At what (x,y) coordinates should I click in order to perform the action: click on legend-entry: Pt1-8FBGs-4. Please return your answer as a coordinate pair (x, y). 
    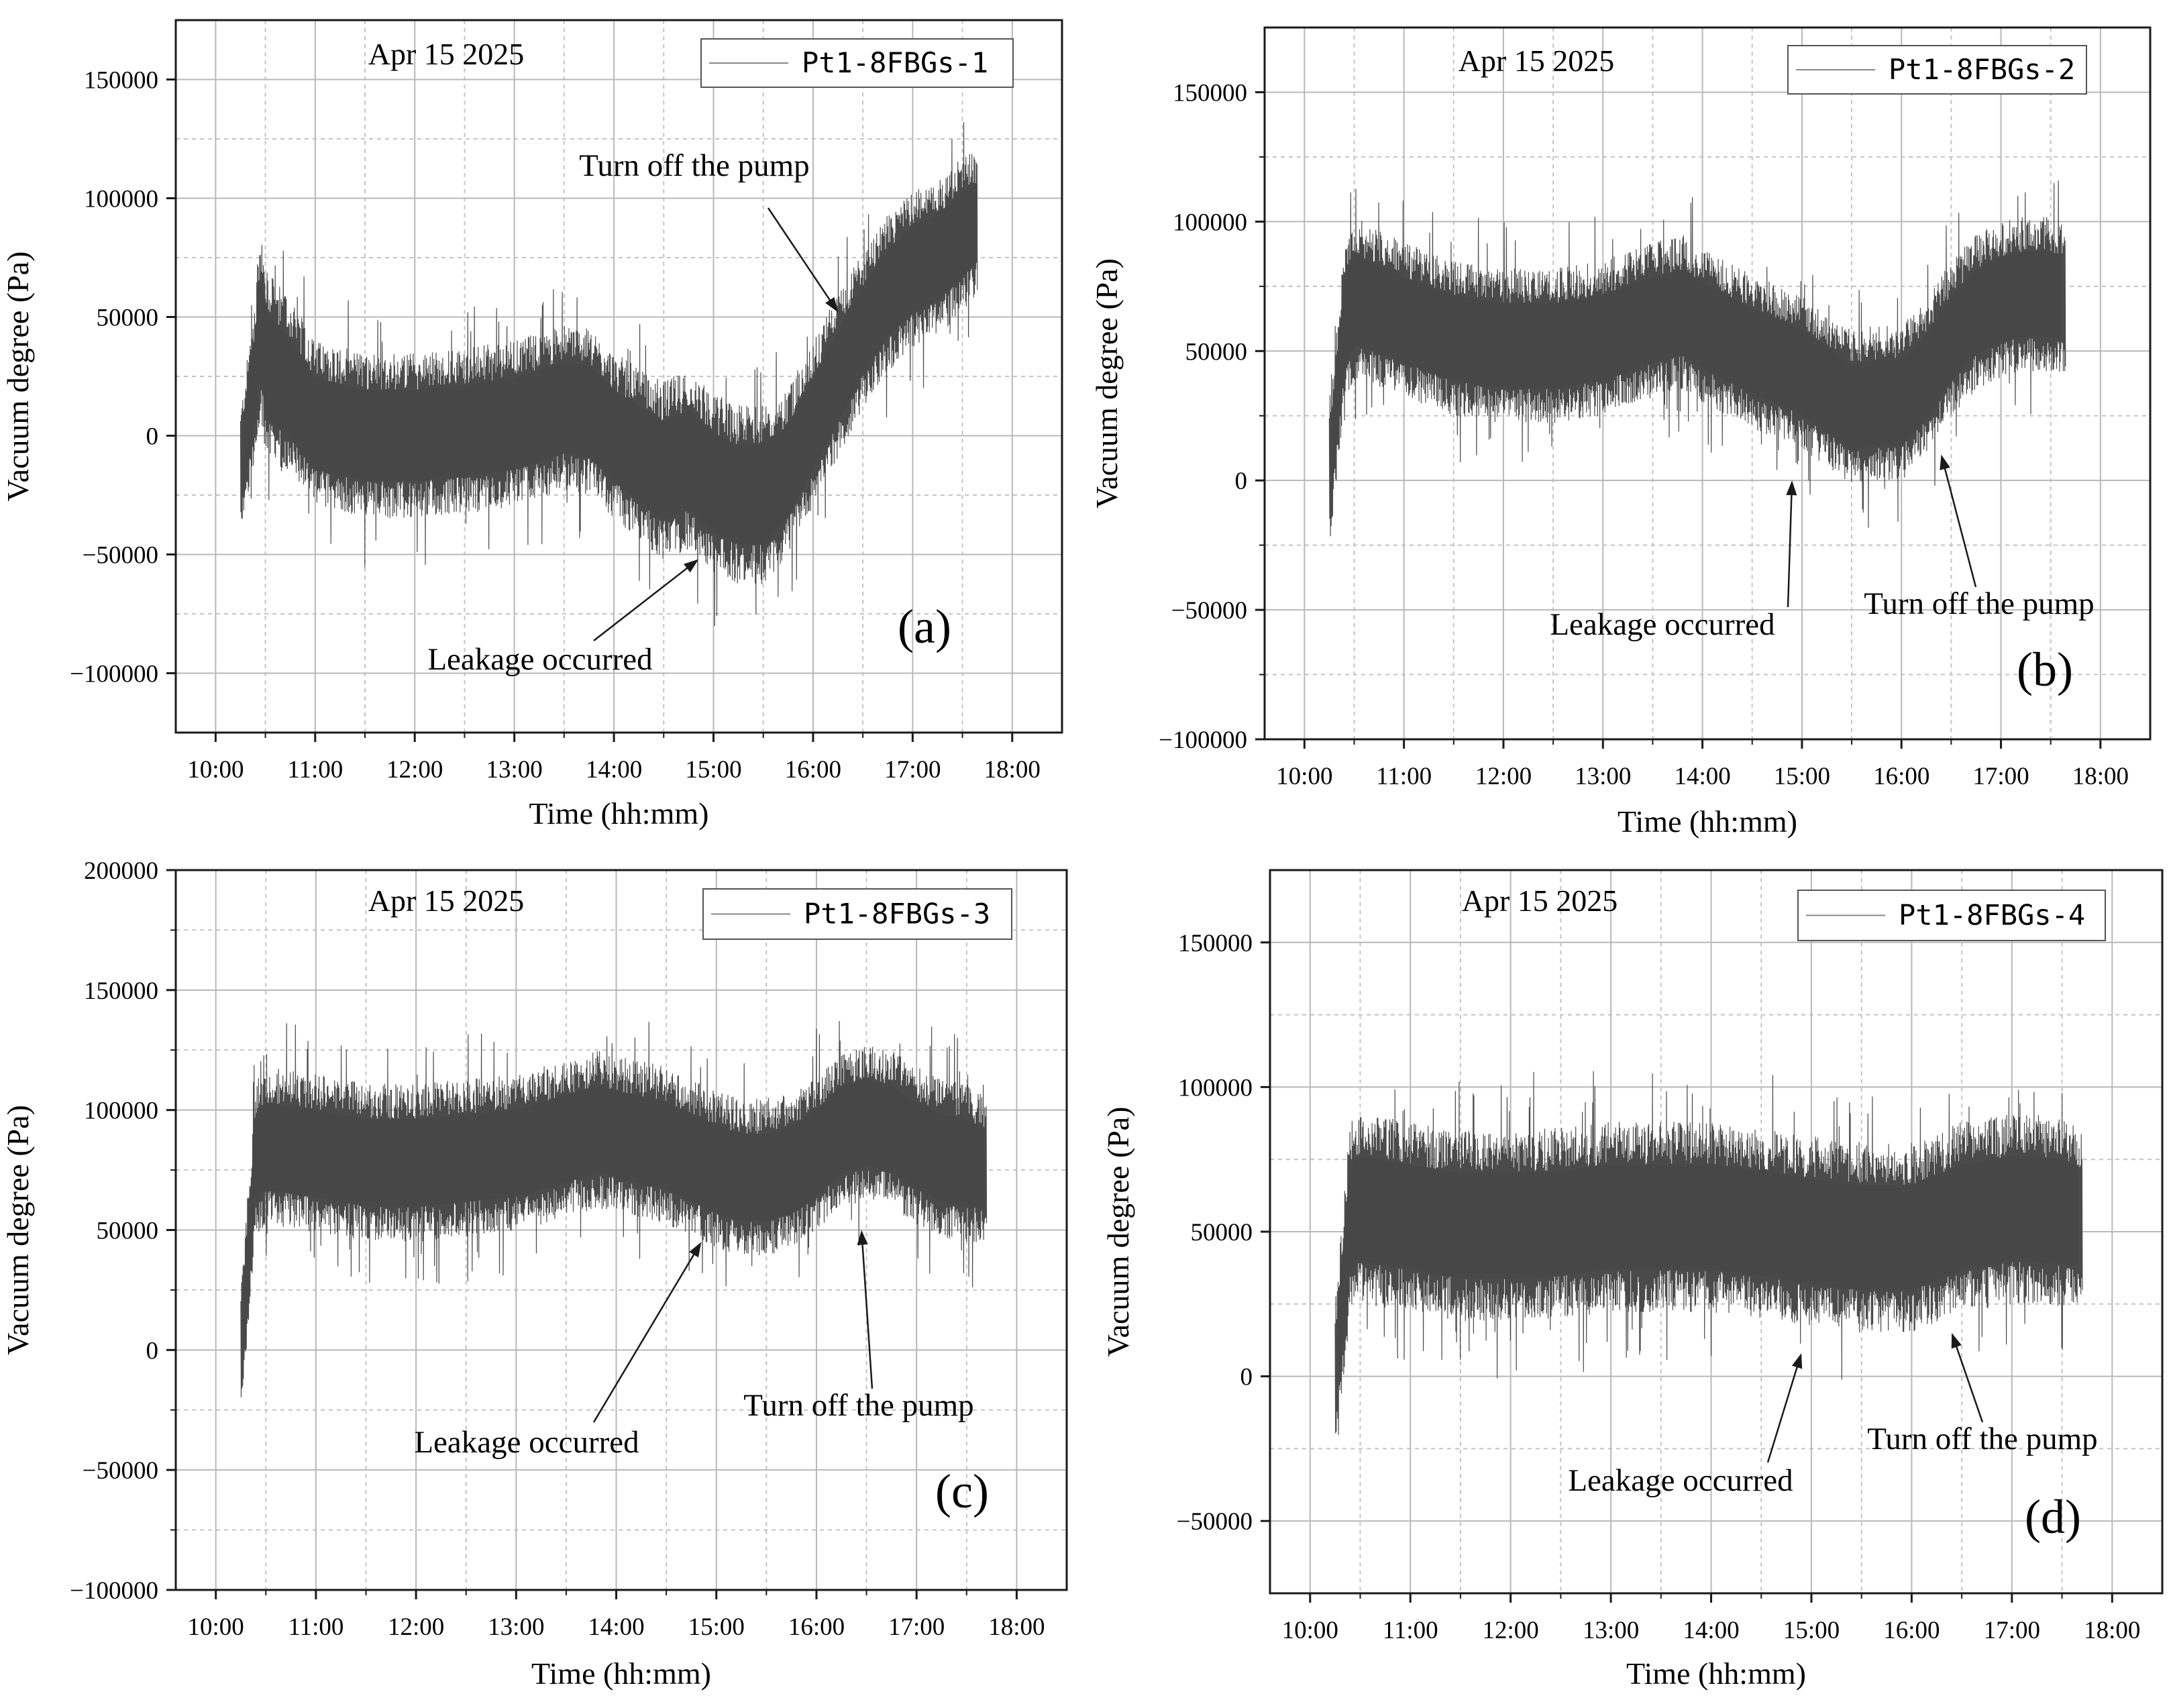
    Looking at the image, I should click on (1992, 915).